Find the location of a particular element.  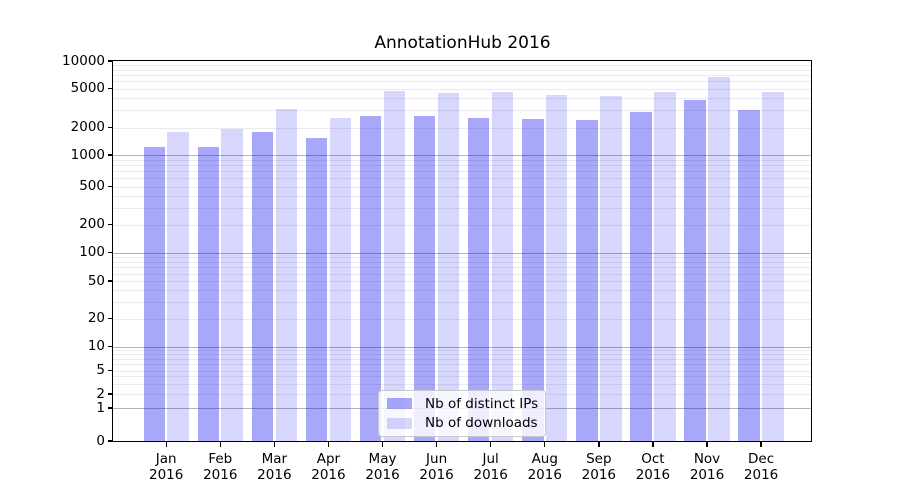

bar-nb-of-downloads-jul is located at coordinates (502, 267).